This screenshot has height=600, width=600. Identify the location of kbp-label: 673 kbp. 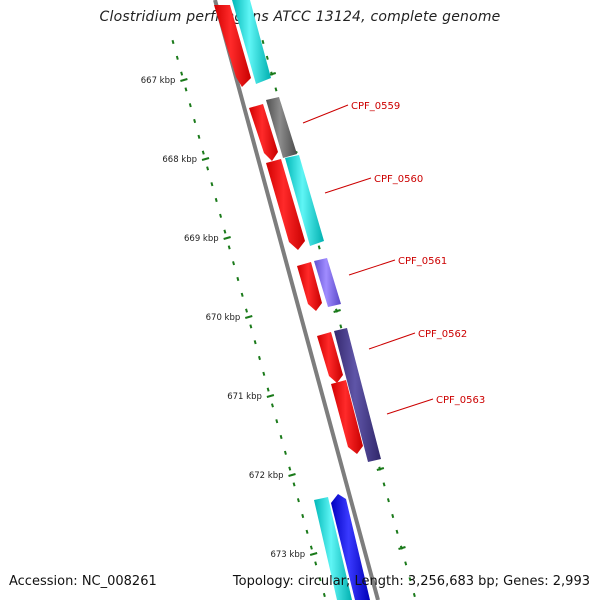
(287, 555).